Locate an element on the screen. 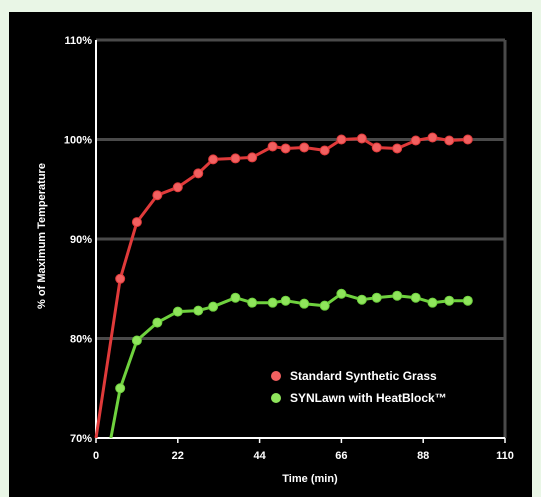  x-tick-label: 66 is located at coordinates (341, 456).